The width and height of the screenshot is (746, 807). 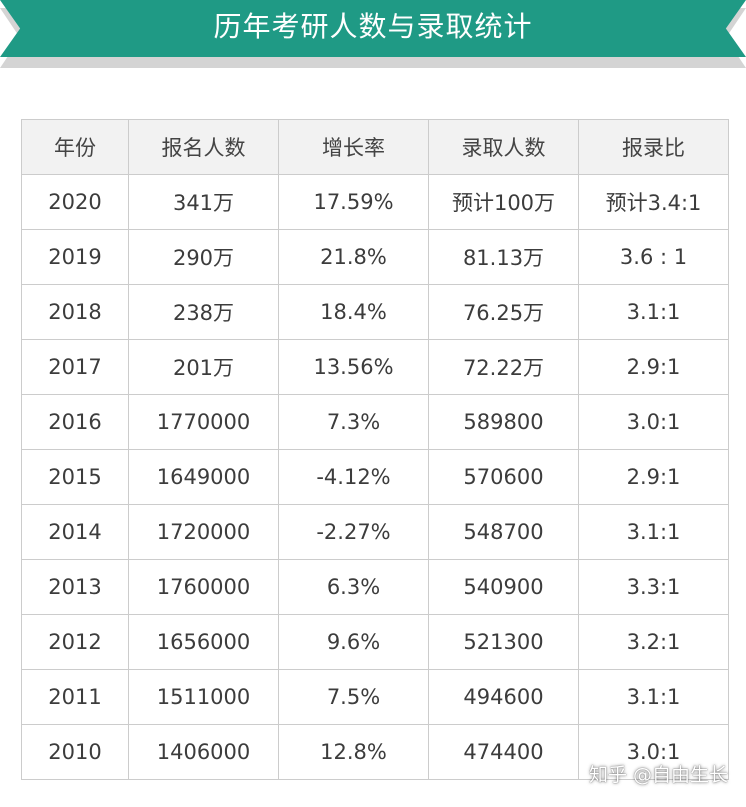 What do you see at coordinates (203, 642) in the screenshot?
I see `cell-applicants: 1656000` at bounding box center [203, 642].